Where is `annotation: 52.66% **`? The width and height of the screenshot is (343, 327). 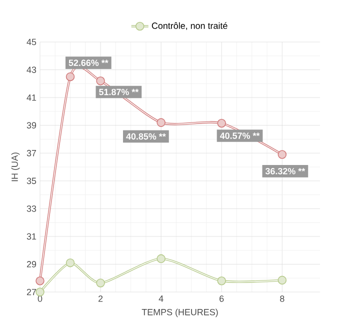 annotation: 52.66% ** is located at coordinates (88, 63).